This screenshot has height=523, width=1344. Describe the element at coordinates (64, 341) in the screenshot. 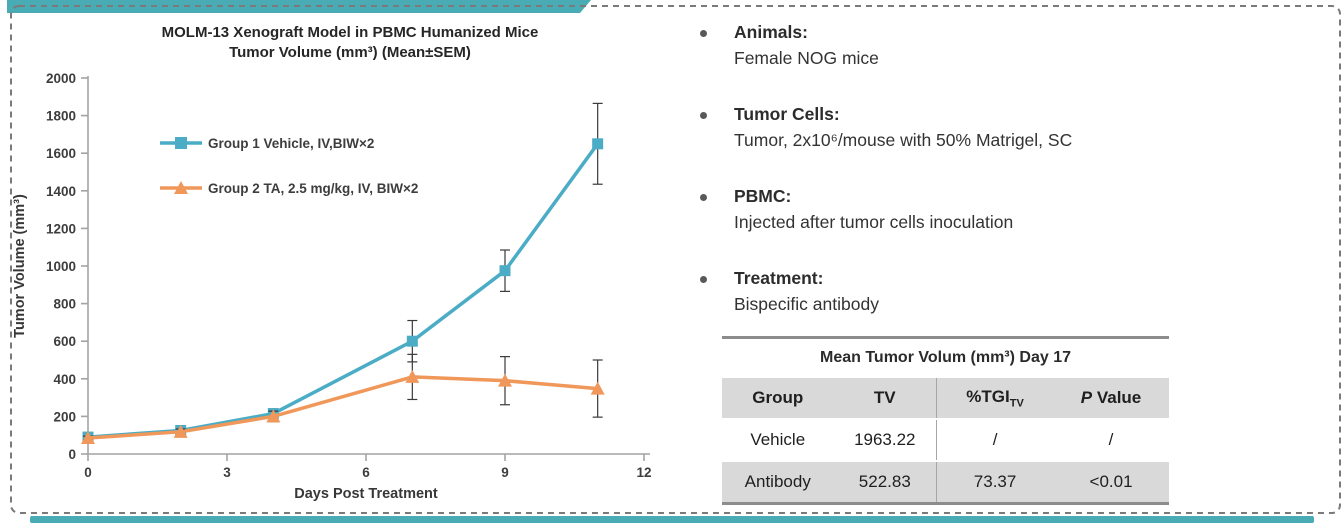

I see `y-tick-label: 600` at that location.